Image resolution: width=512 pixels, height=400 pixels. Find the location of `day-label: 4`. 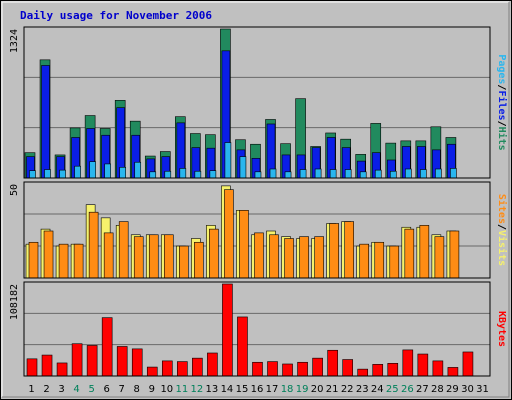

day-label: 4 is located at coordinates (76, 389).